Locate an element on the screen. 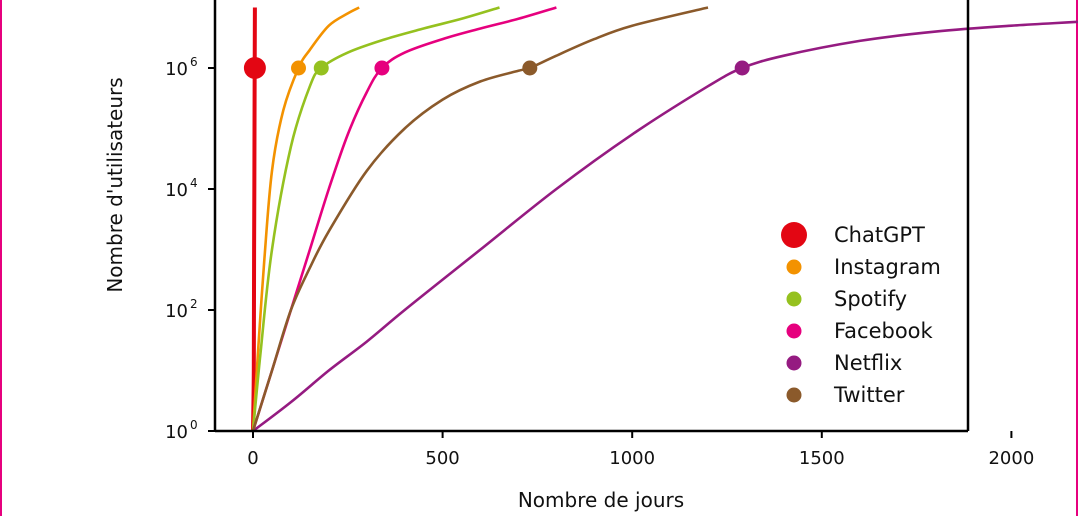 This screenshot has width=1078, height=516. series-line-instagram is located at coordinates (305, 219).